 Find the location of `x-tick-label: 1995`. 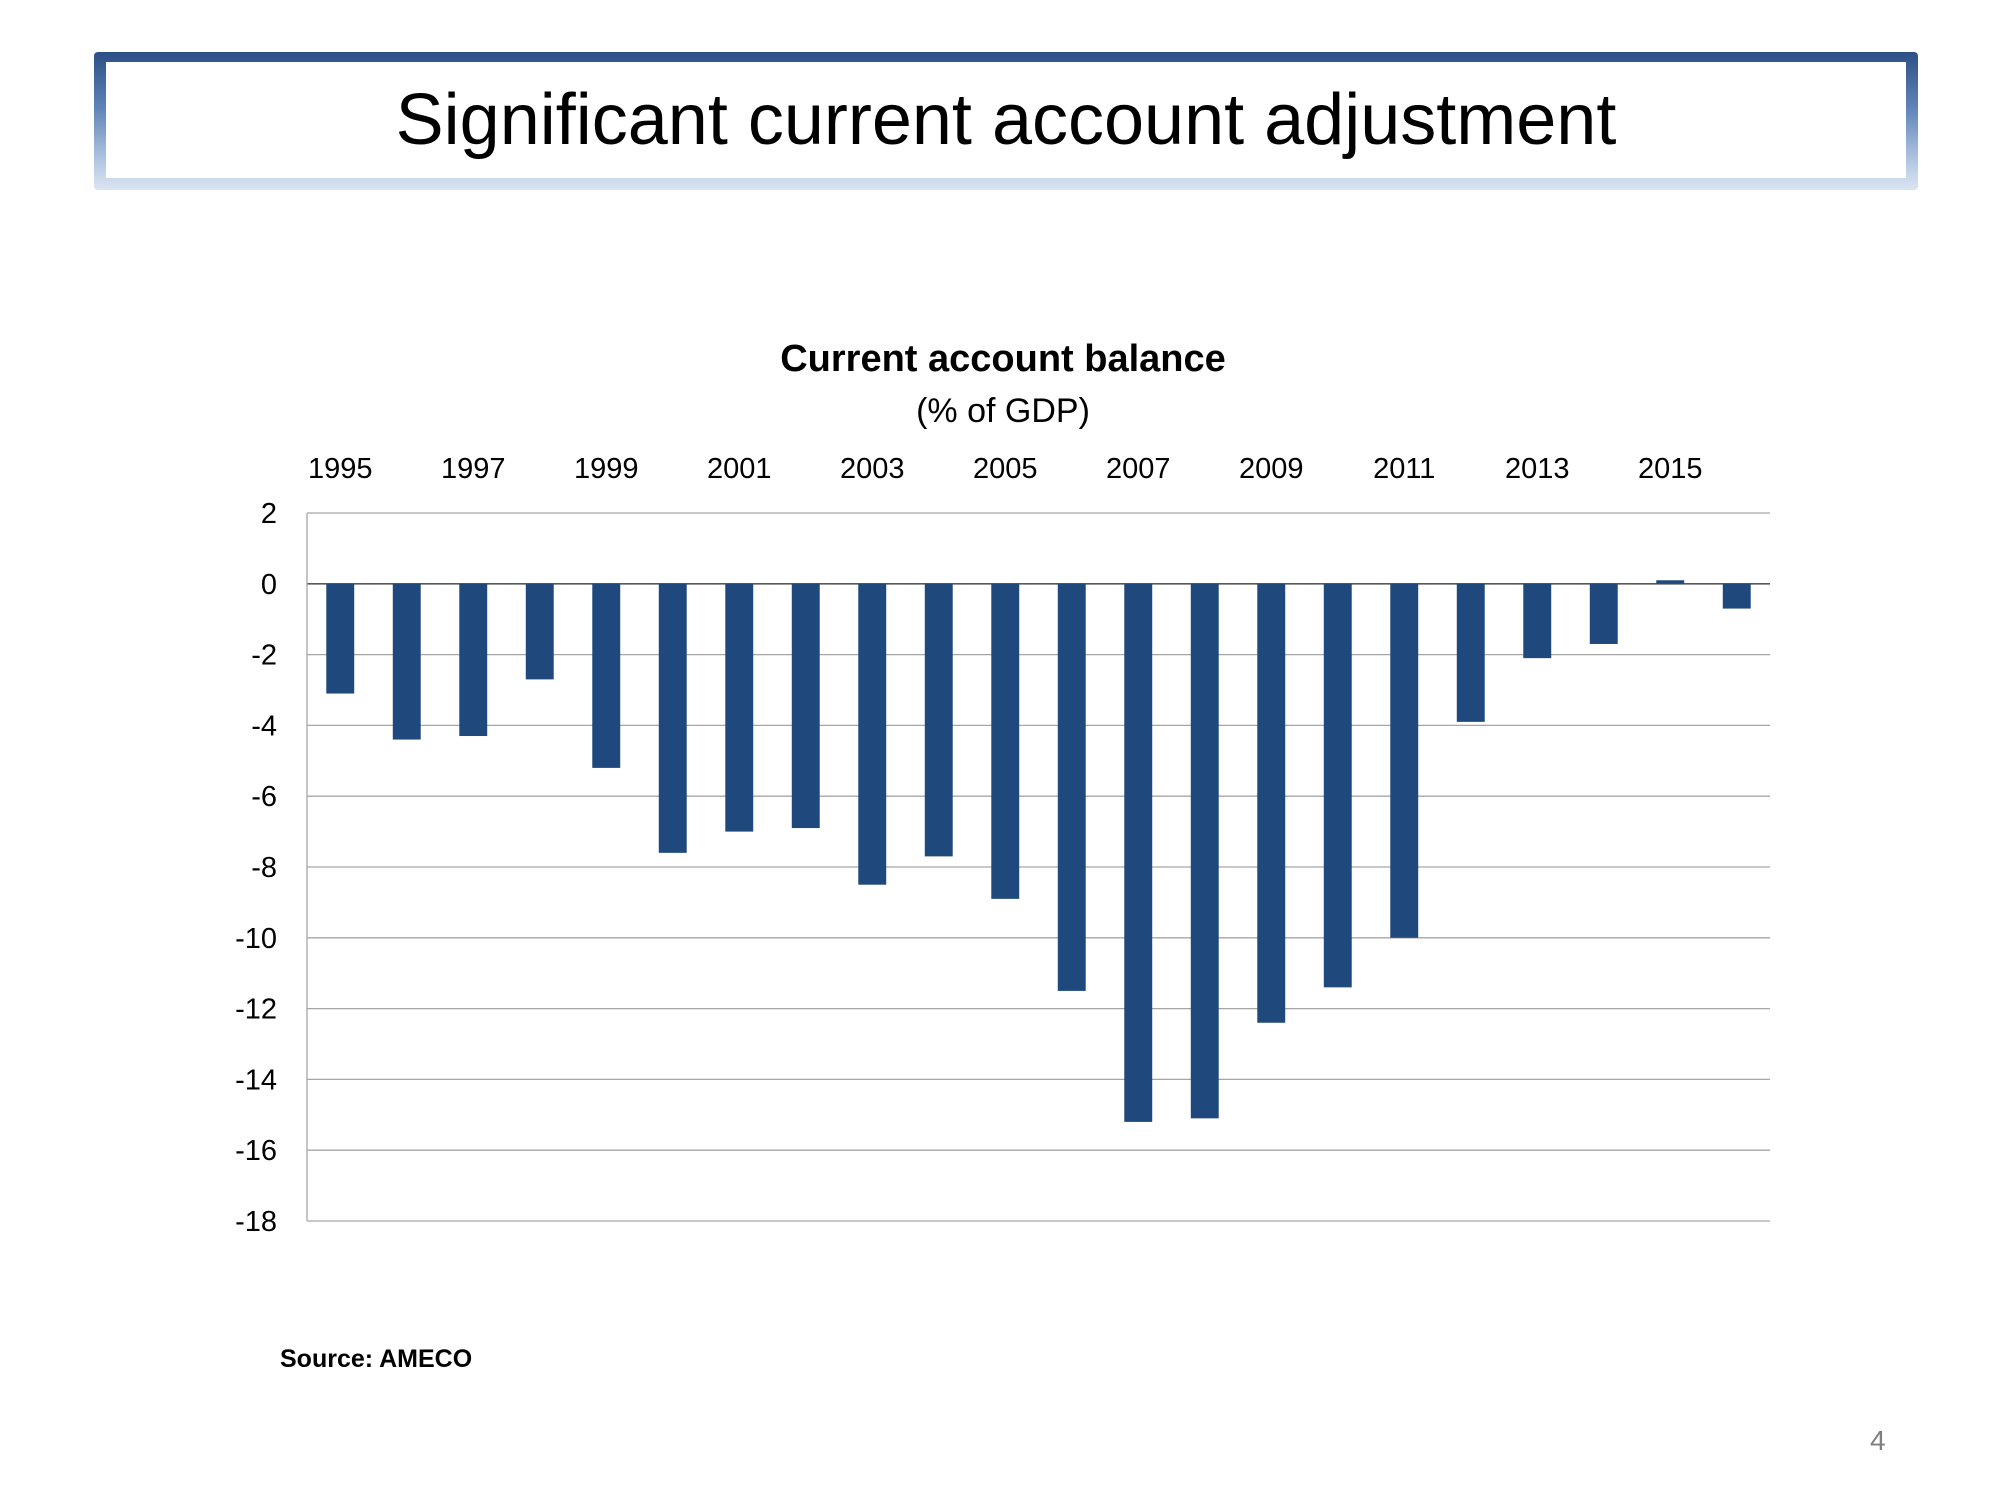

x-tick-label: 1995 is located at coordinates (340, 469).